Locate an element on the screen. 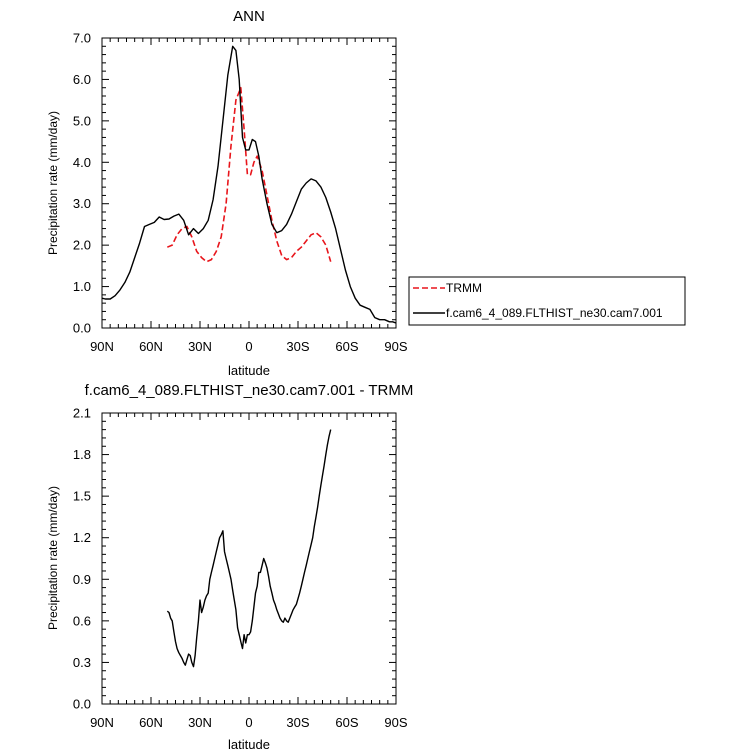 Image resolution: width=732 pixels, height=756 pixels. top-x-tick-label: 60N is located at coordinates (151, 346).